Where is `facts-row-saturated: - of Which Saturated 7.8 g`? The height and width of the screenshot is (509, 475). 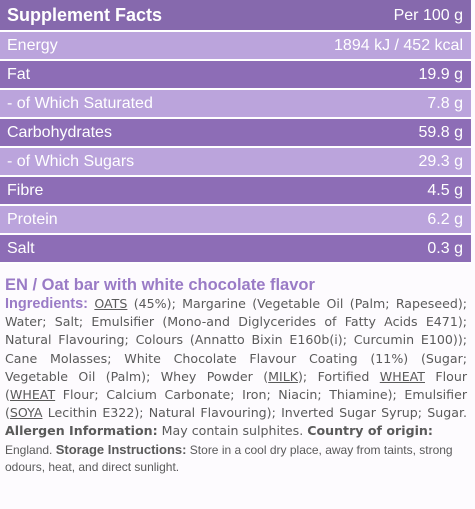
facts-row-saturated: - of Which Saturated 7.8 g is located at coordinates (235, 104).